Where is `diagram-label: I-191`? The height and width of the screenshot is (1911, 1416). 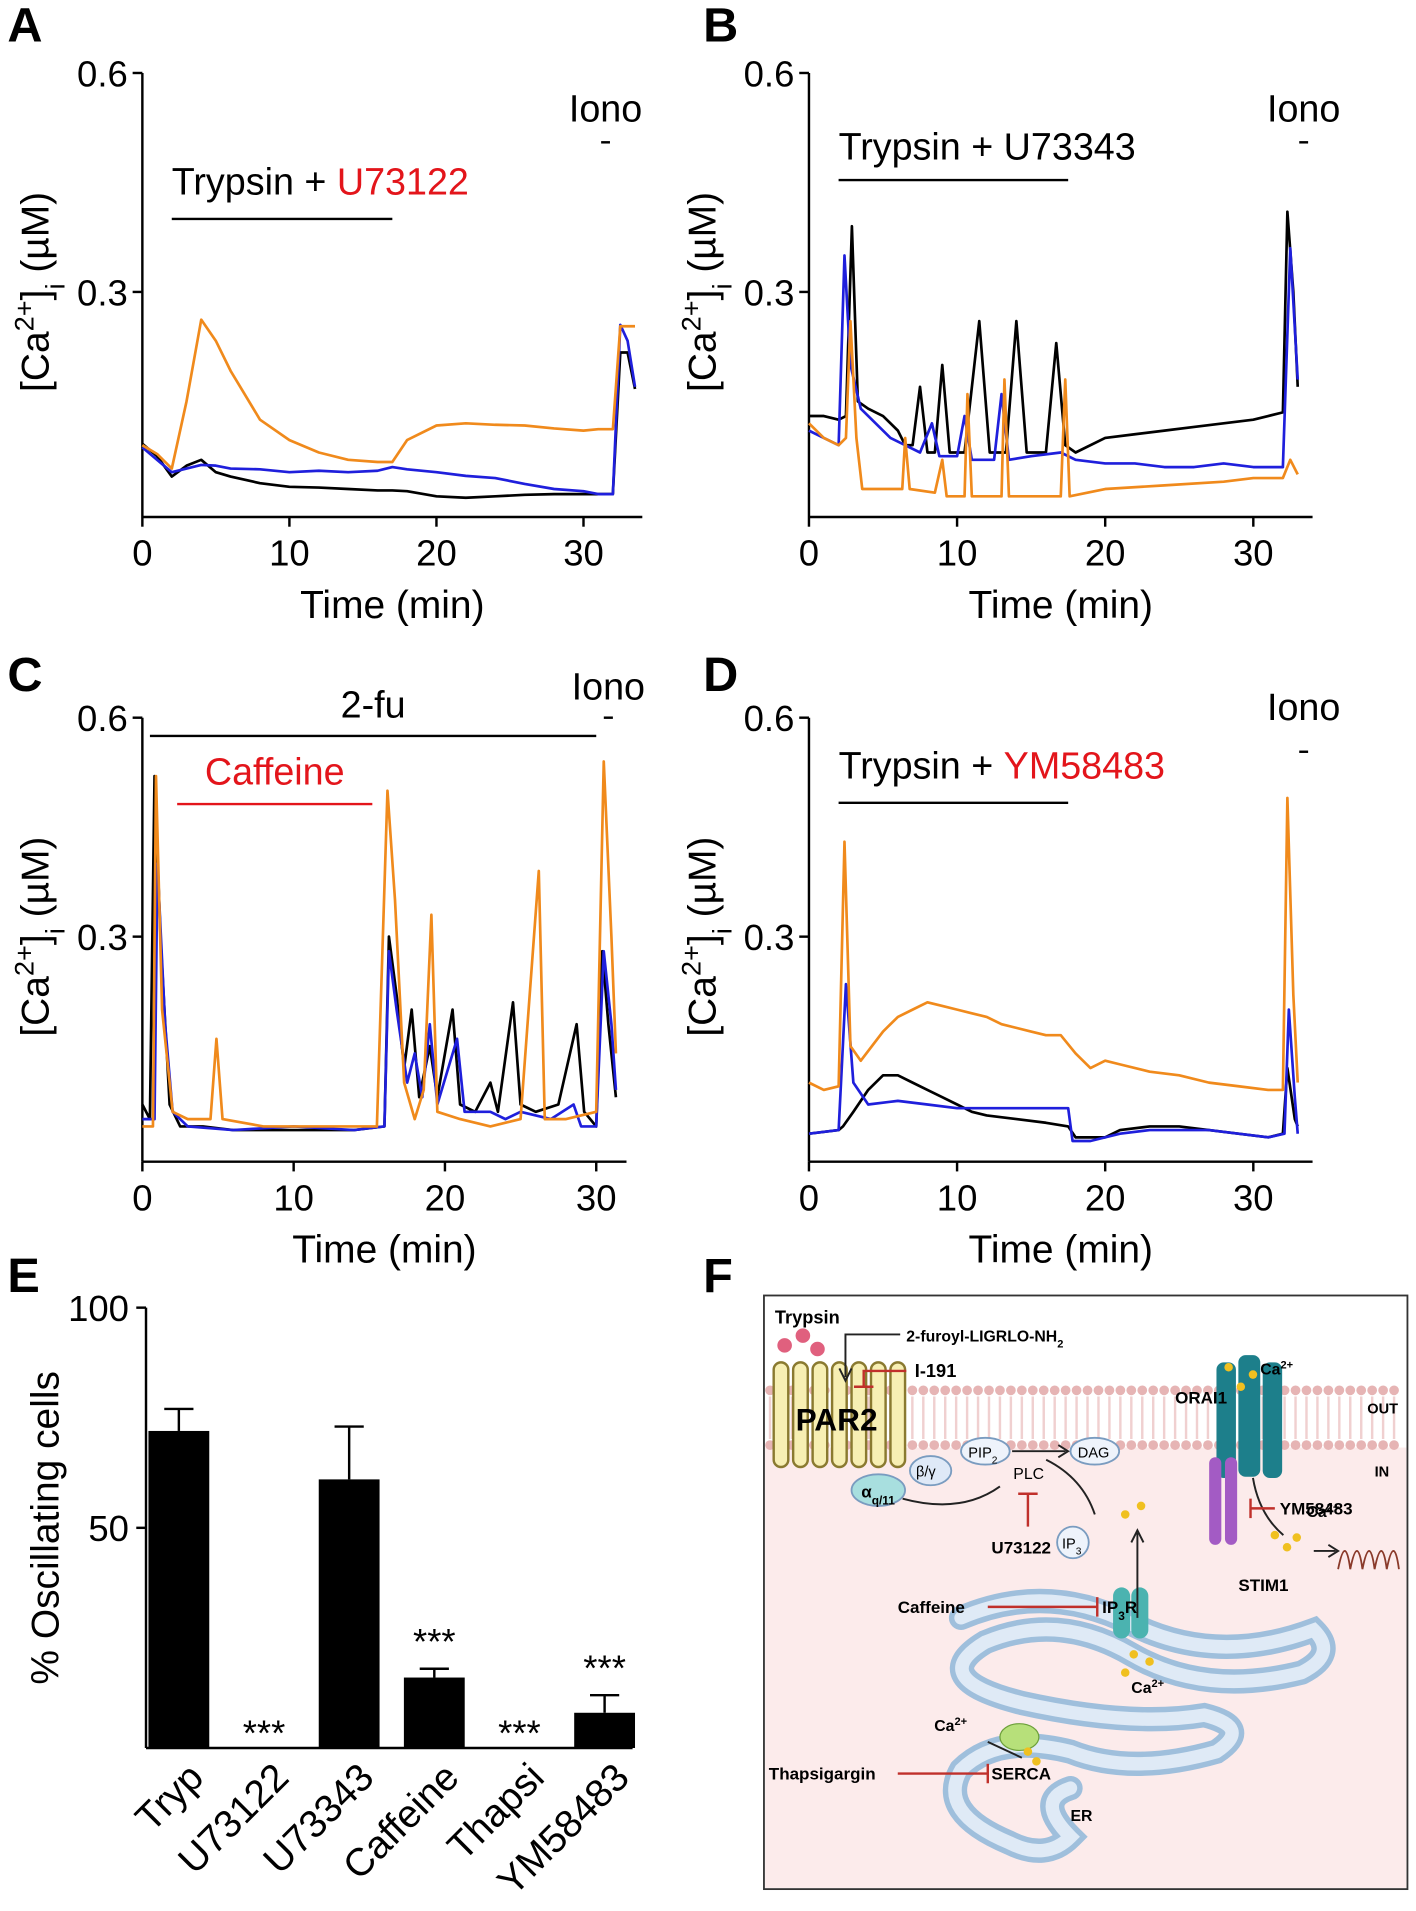
diagram-label: I-191 is located at coordinates (936, 1370).